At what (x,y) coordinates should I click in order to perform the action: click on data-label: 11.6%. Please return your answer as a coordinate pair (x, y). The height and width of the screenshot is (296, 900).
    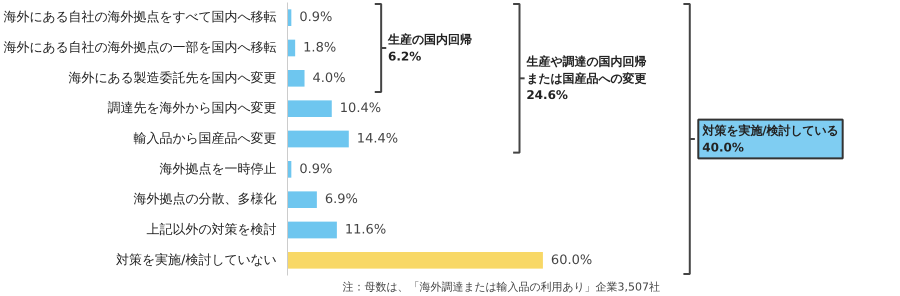
    Looking at the image, I should click on (365, 230).